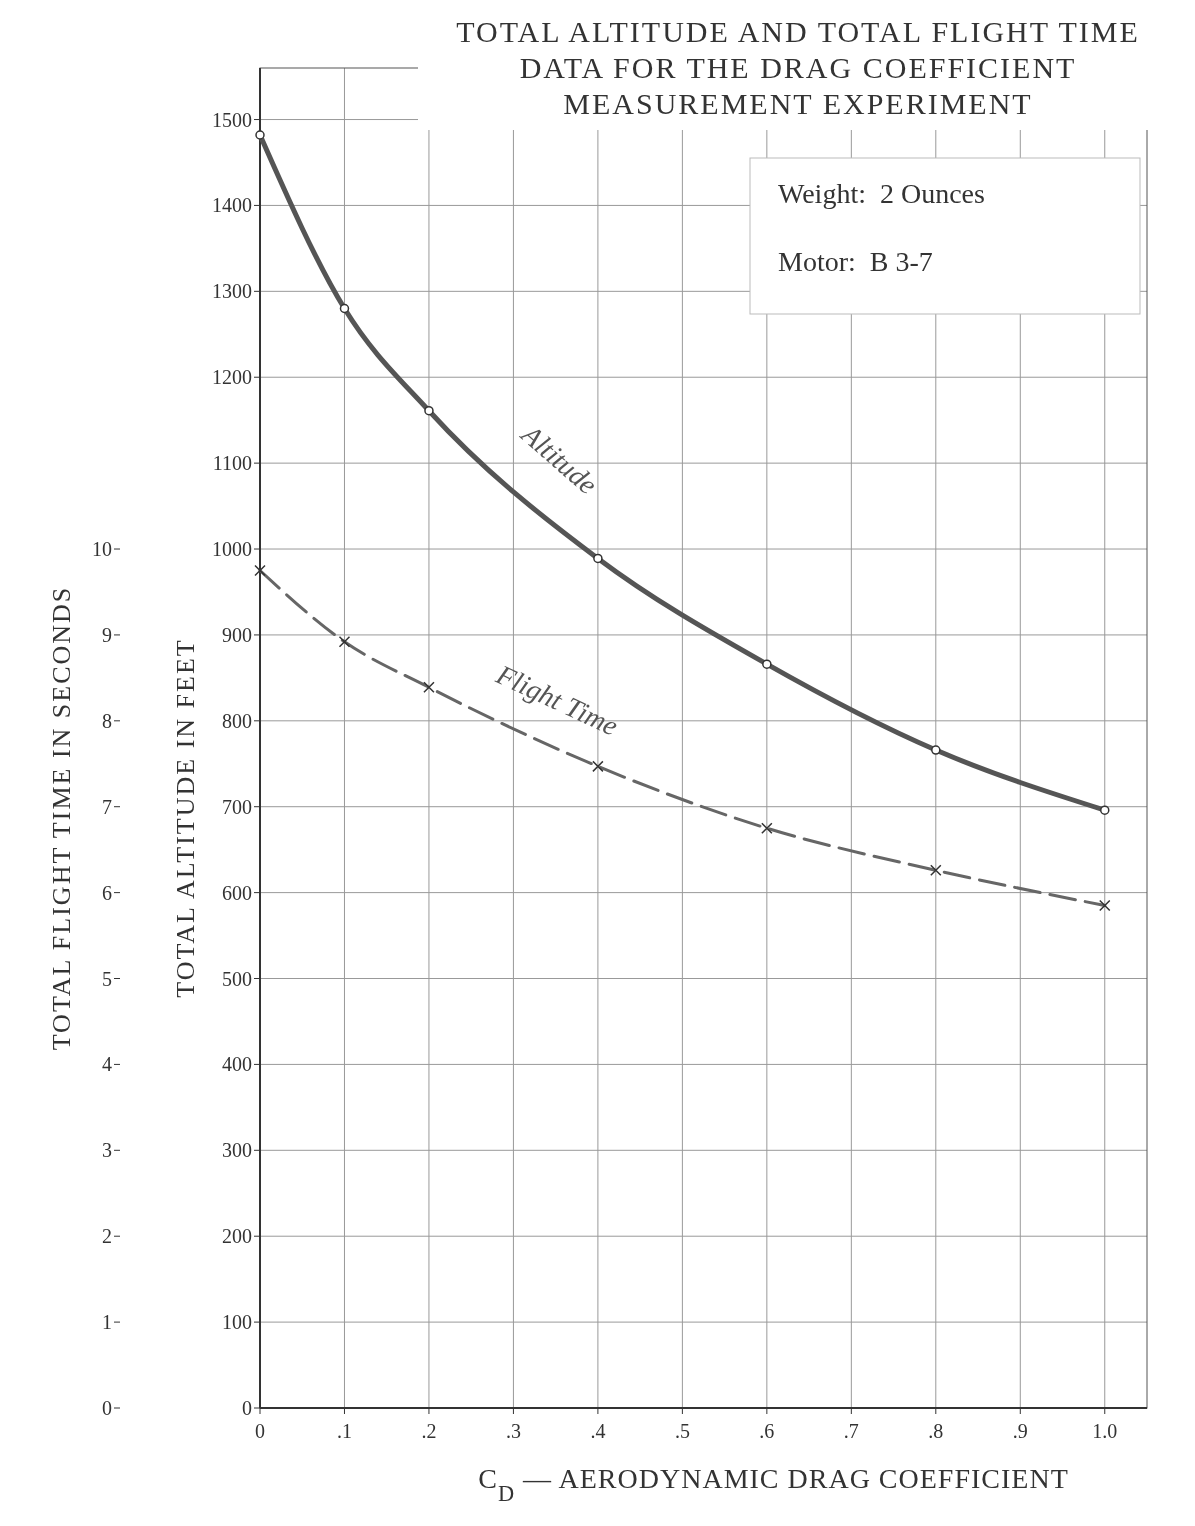 The image size is (1195, 1526). Describe the element at coordinates (232, 119) in the screenshot. I see `y-tick-label: 1500` at that location.